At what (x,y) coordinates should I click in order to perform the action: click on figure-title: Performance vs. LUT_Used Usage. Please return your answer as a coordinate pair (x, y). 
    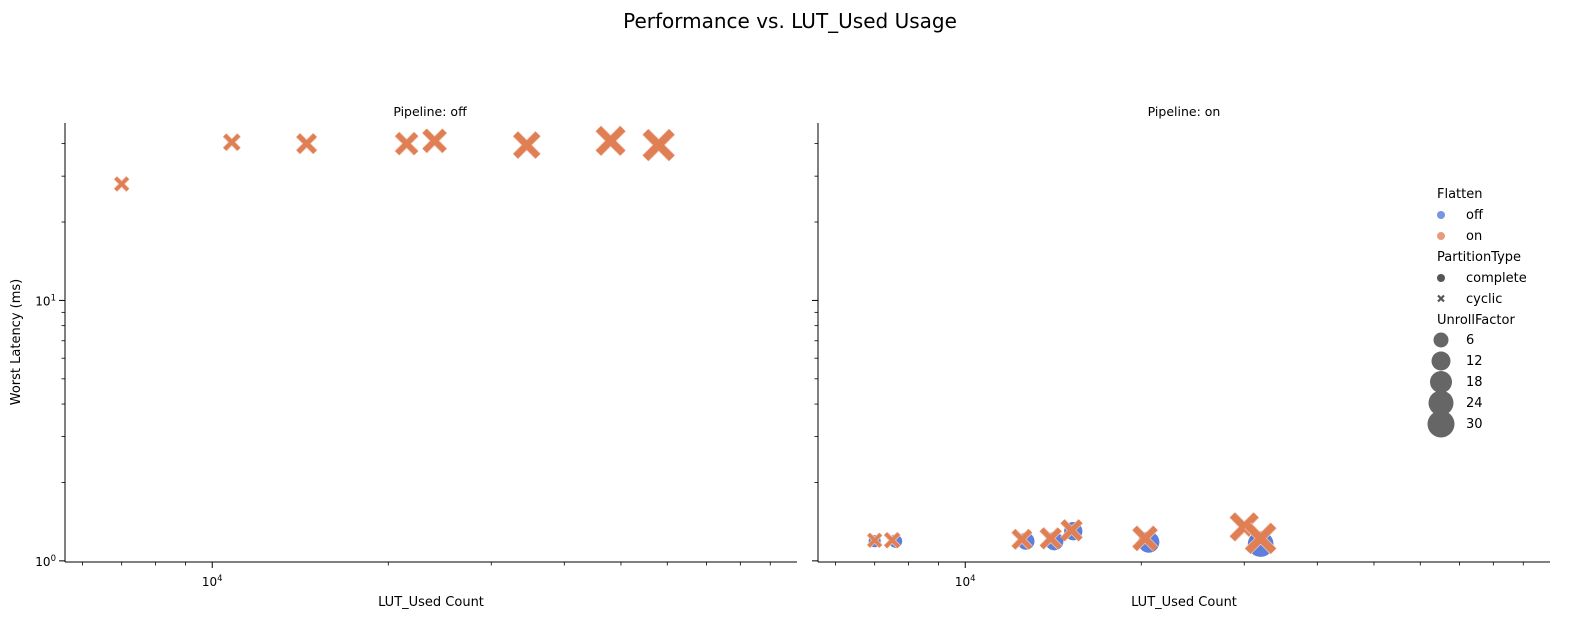
    Looking at the image, I should click on (790, 21).